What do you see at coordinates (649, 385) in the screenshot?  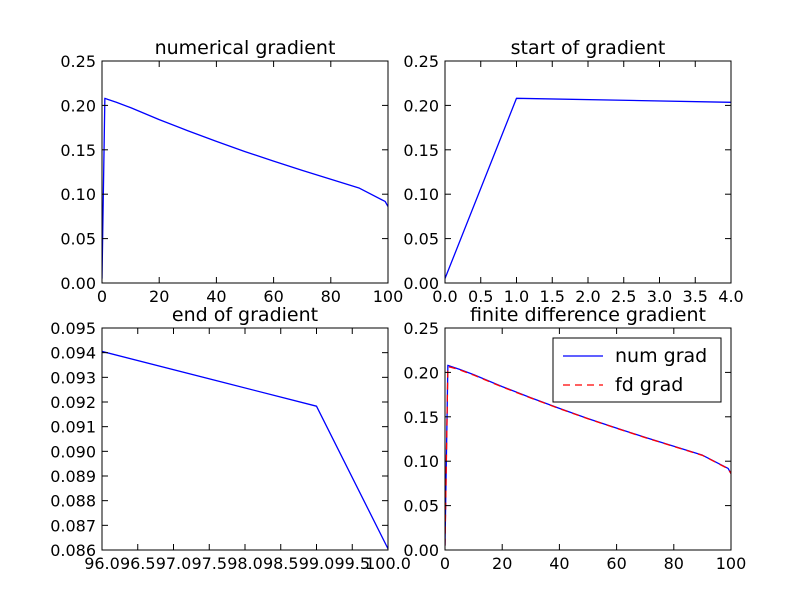 I see `legend-label-2: fd grad` at bounding box center [649, 385].